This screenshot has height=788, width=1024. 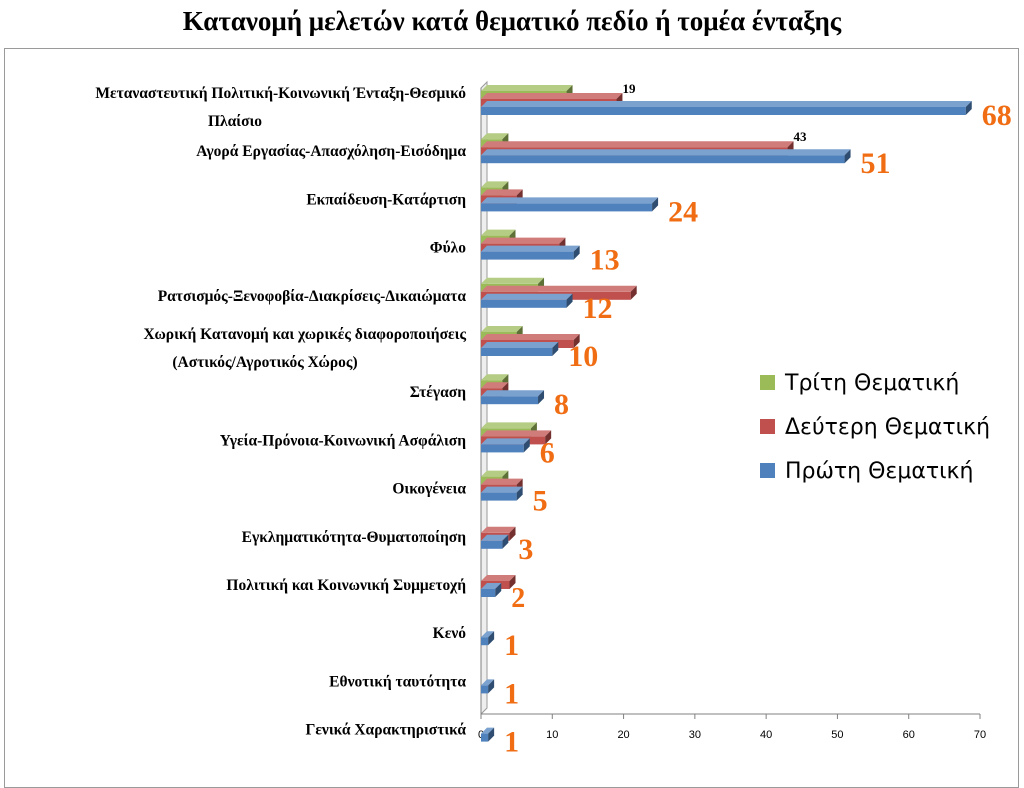 What do you see at coordinates (343, 440) in the screenshot?
I see `category-label: Υγεία-Πρόνοια-Κοινωνική Ασφάλιση` at bounding box center [343, 440].